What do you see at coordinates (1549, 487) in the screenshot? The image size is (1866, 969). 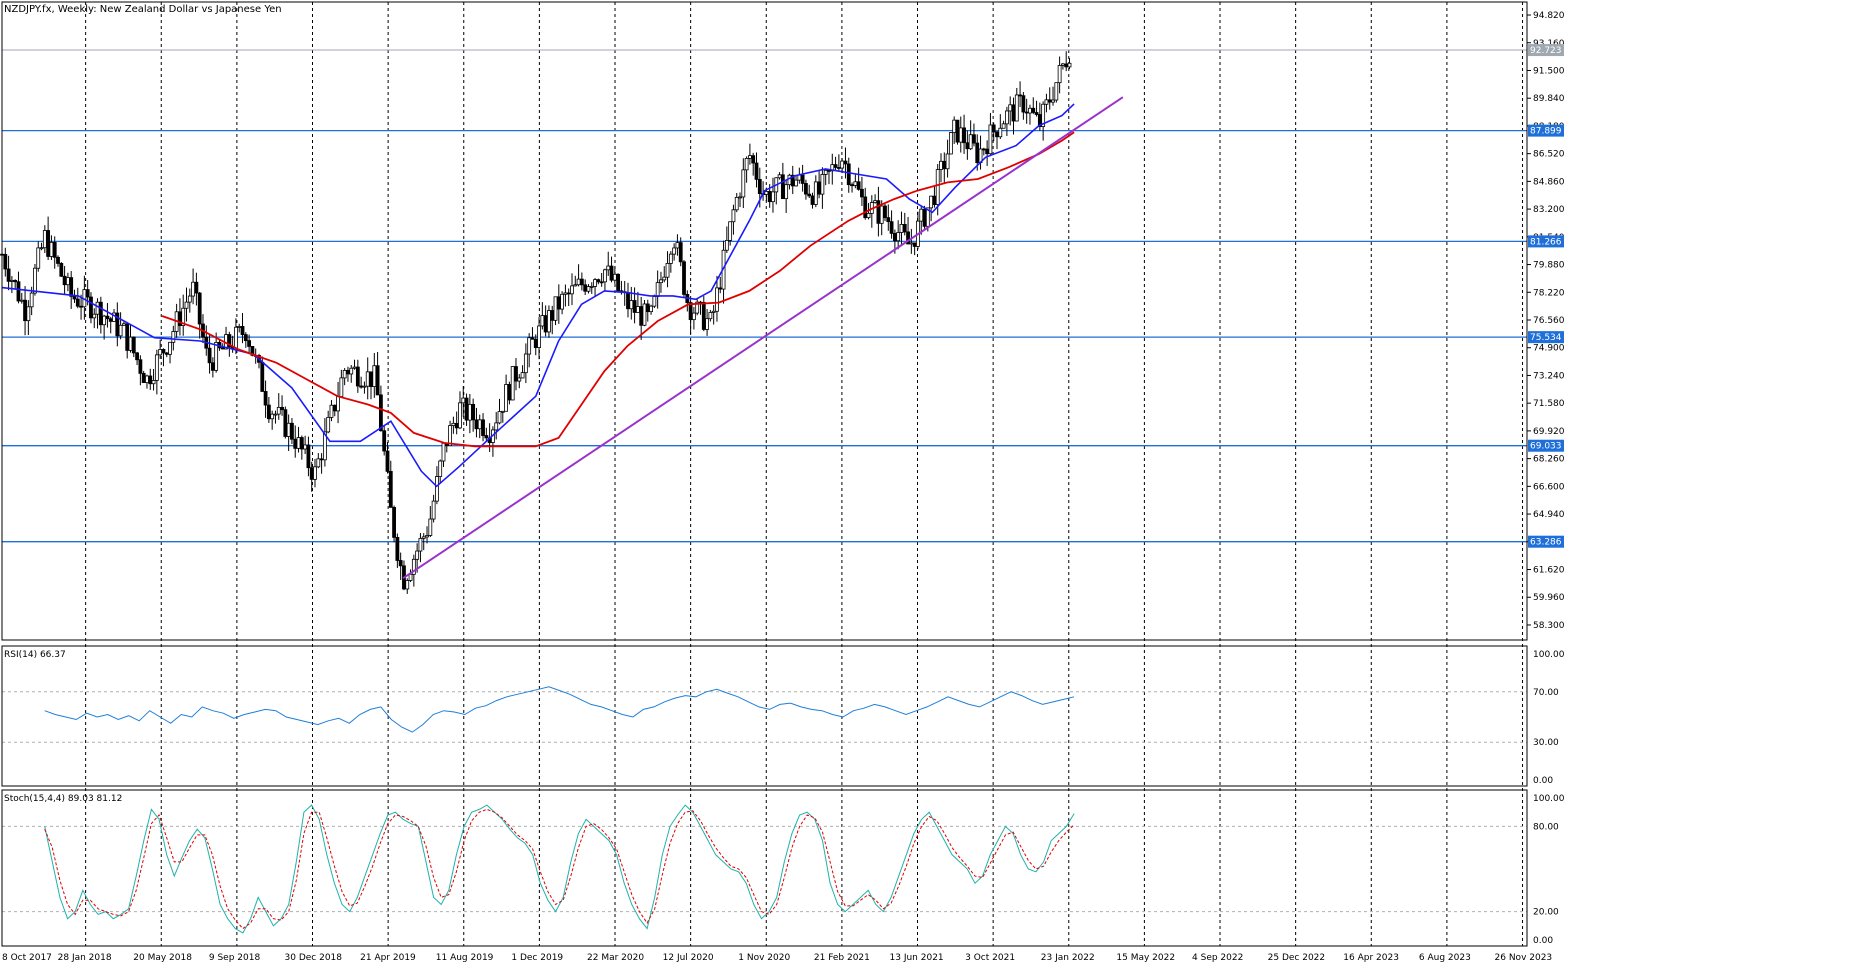 I see `y-tick-label: 66.600` at bounding box center [1549, 487].